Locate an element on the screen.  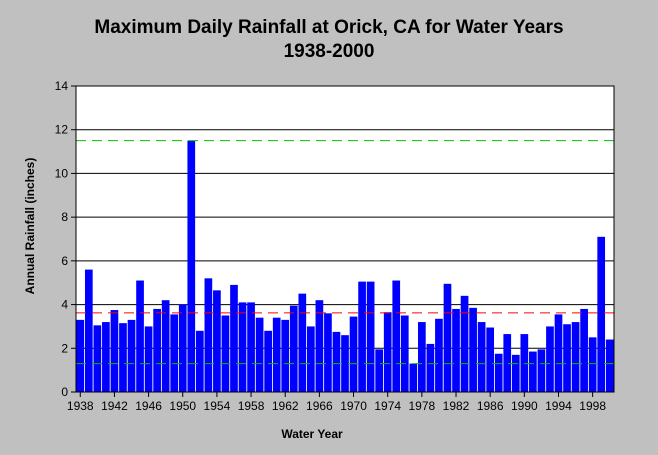
bar-1945 is located at coordinates (140, 336).